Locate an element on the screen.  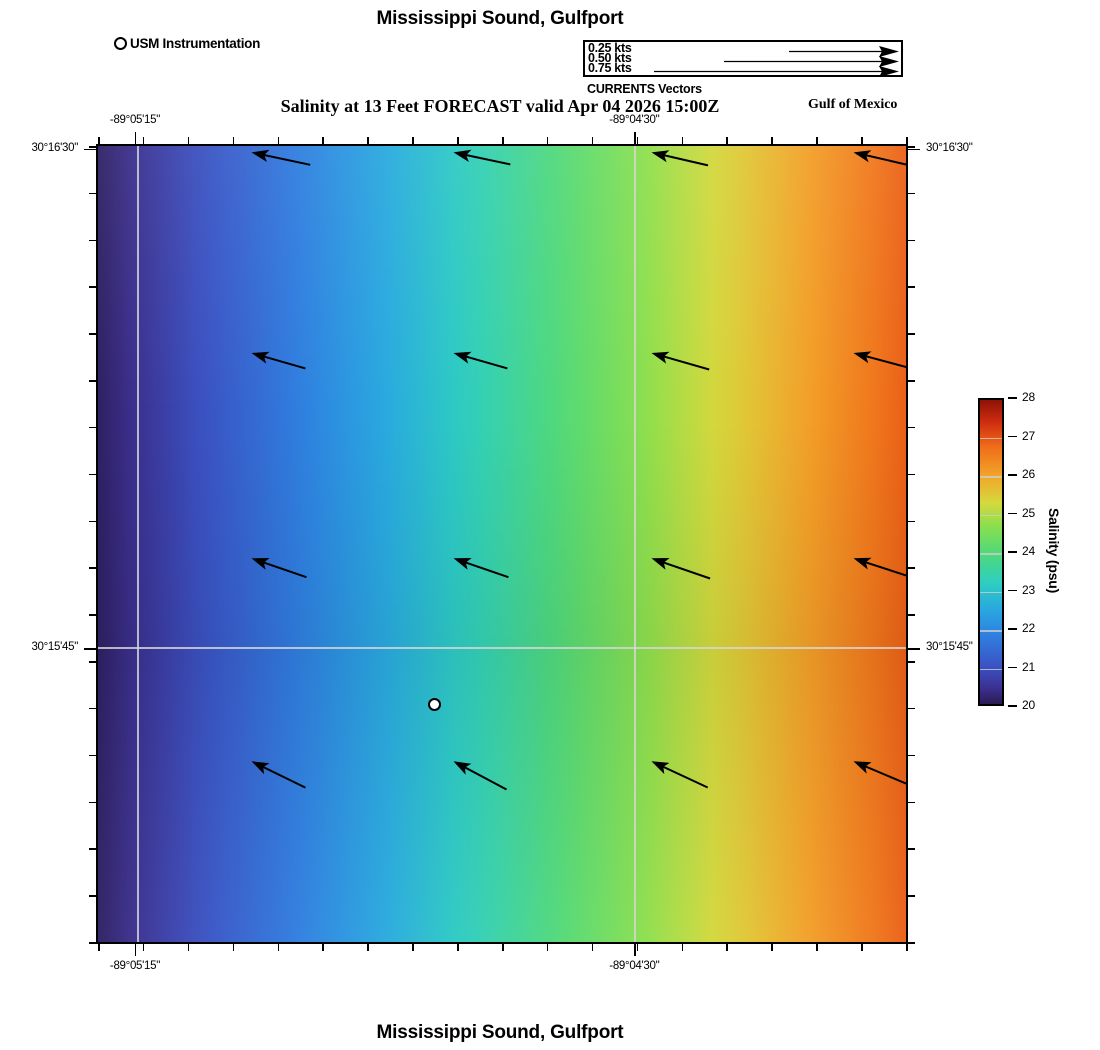
bottom-caption: Mississippi Sound, Gulfport is located at coordinates (500, 1032).